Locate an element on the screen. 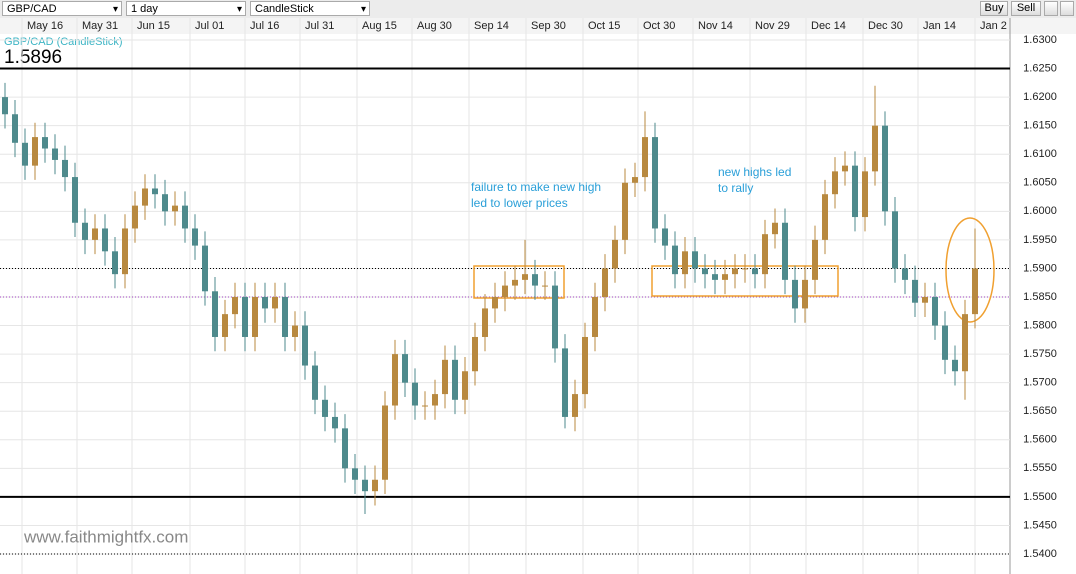 Image resolution: width=1076 pixels, height=574 pixels. x-tick-label: Nov 29 is located at coordinates (772, 26).